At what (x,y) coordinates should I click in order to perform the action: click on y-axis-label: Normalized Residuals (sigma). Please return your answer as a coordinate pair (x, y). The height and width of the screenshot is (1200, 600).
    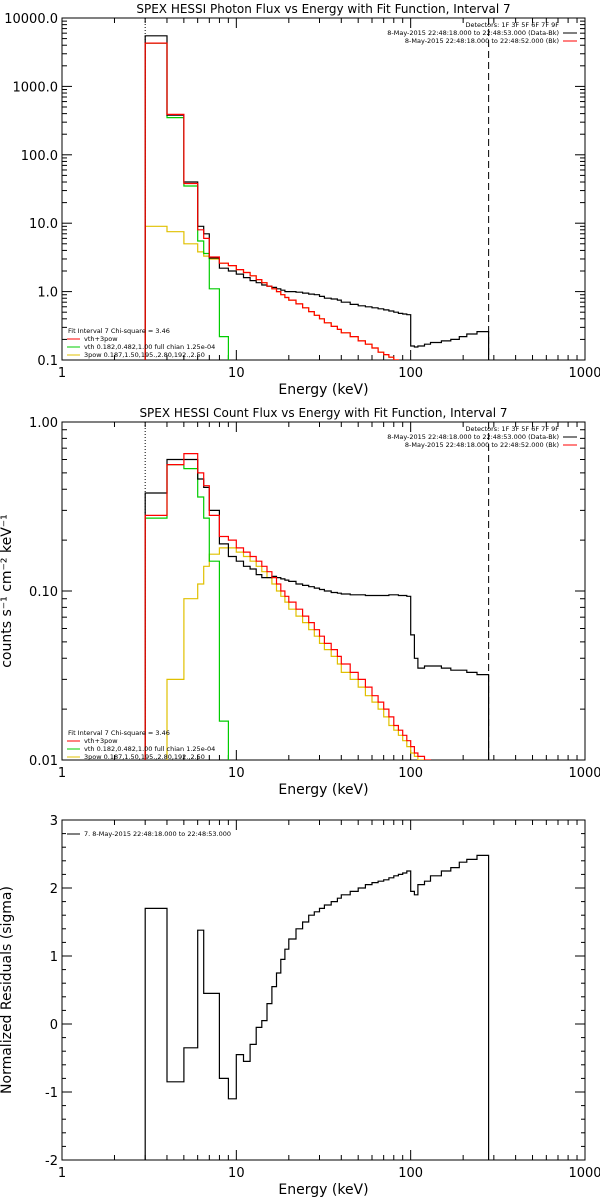
    Looking at the image, I should click on (7, 990).